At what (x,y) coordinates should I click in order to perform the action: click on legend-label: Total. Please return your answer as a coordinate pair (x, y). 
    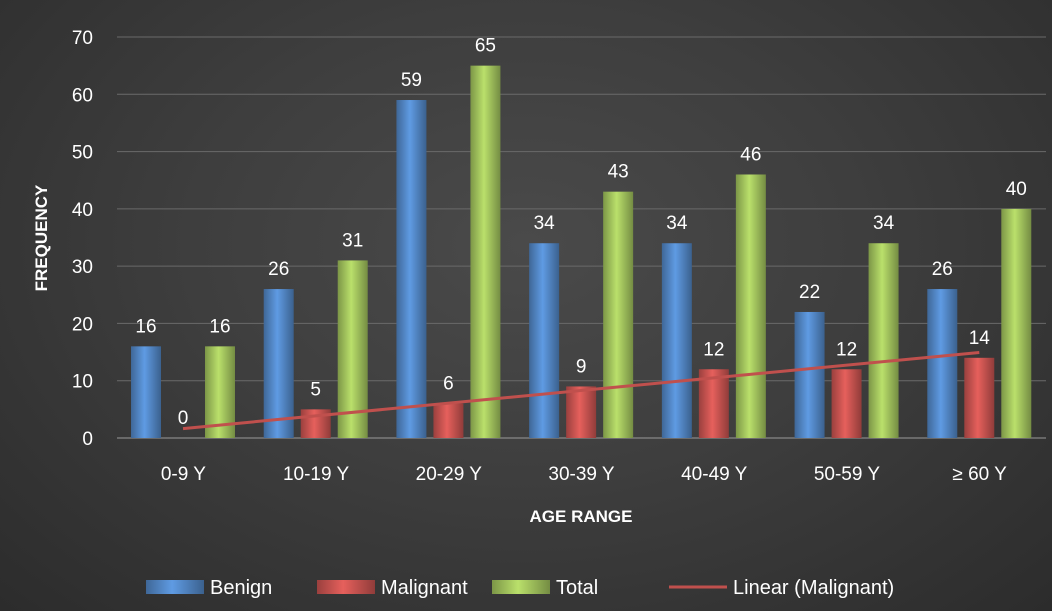
    Looking at the image, I should click on (577, 588).